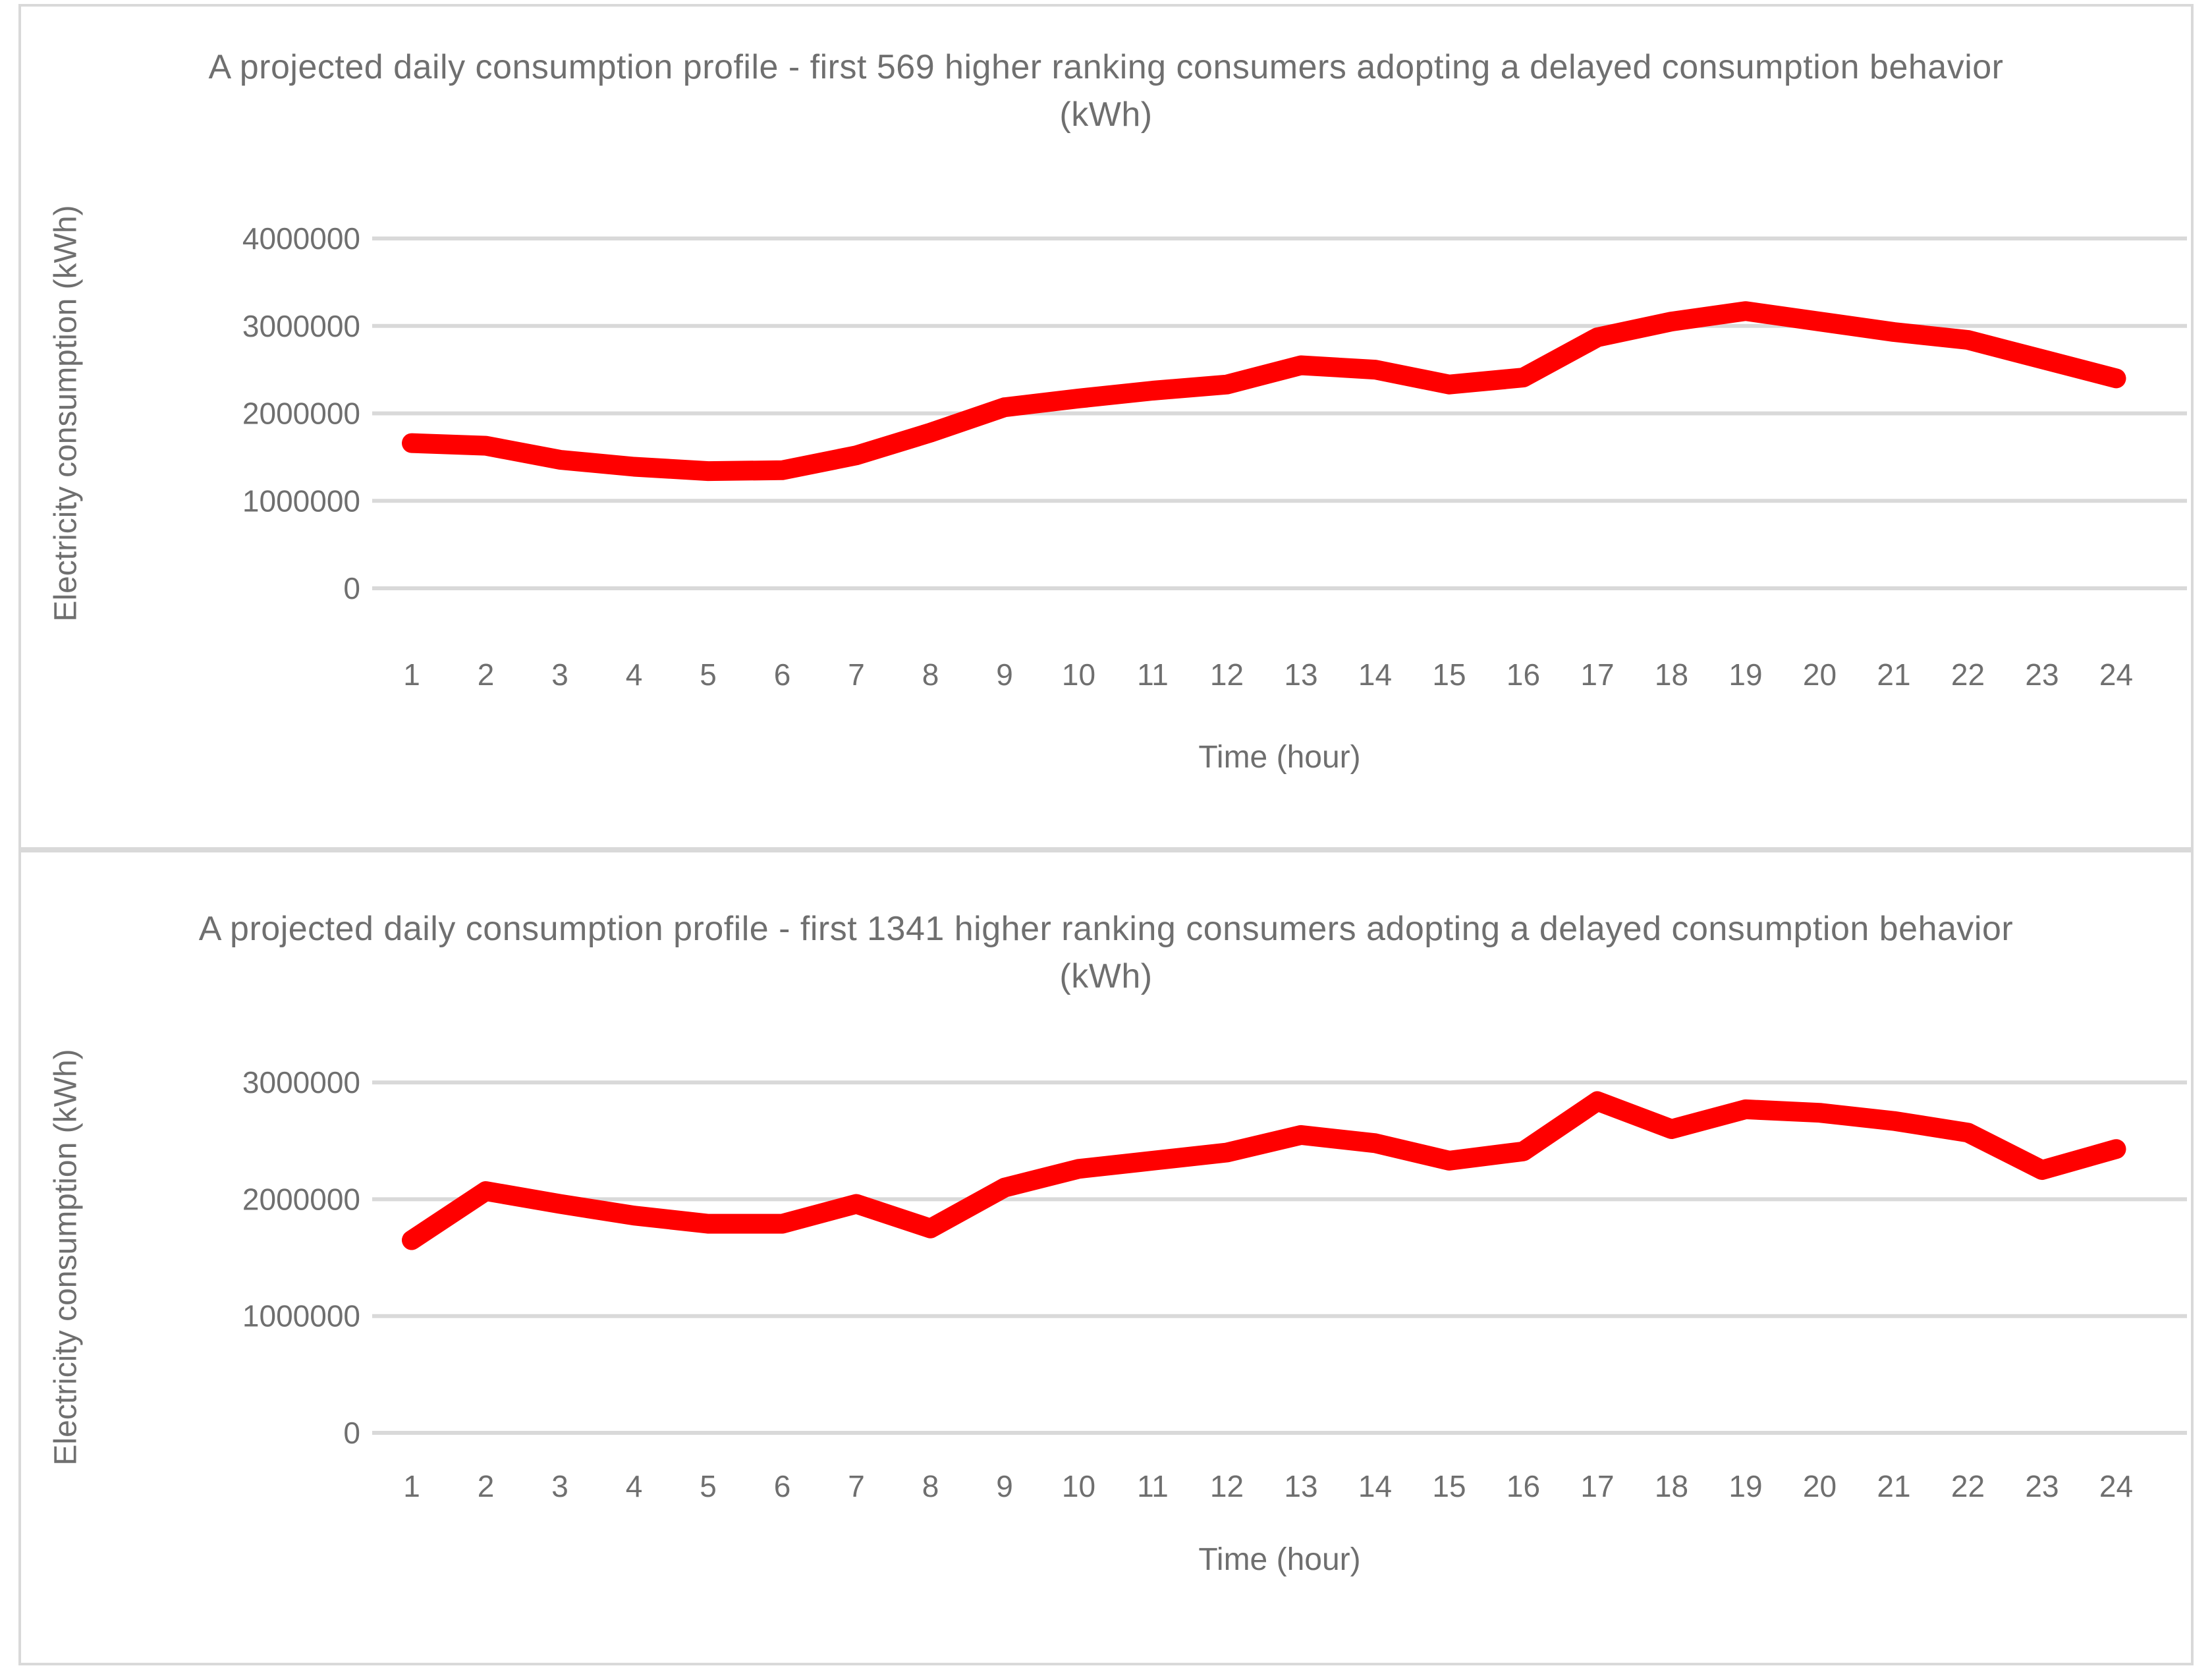 This screenshot has width=2212, height=1670. I want to click on y-axis-title-569: Electricity consumption (kWh), so click(66, 413).